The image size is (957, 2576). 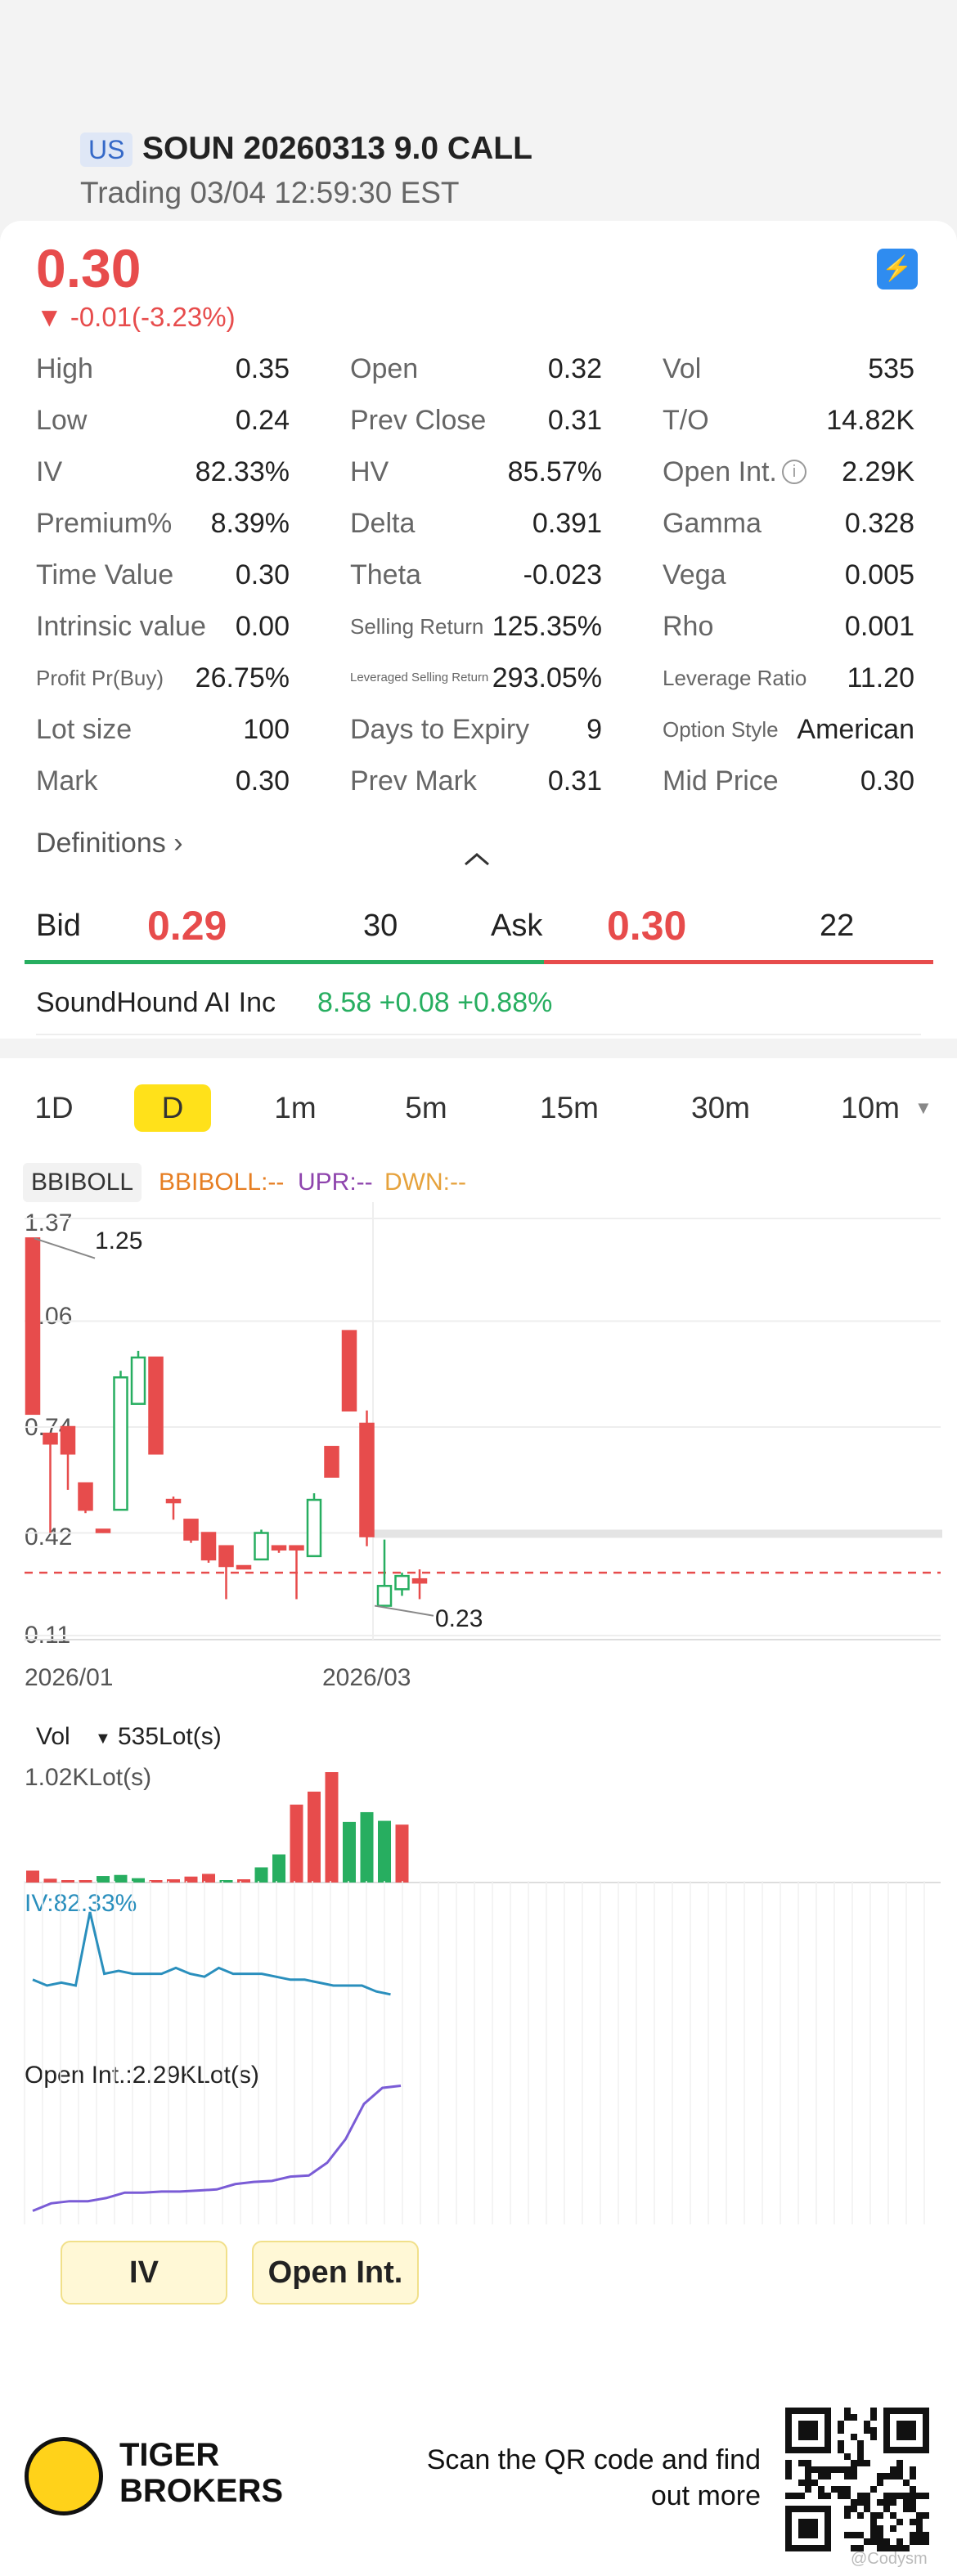 I want to click on stat-label: Open Int., so click(x=720, y=471).